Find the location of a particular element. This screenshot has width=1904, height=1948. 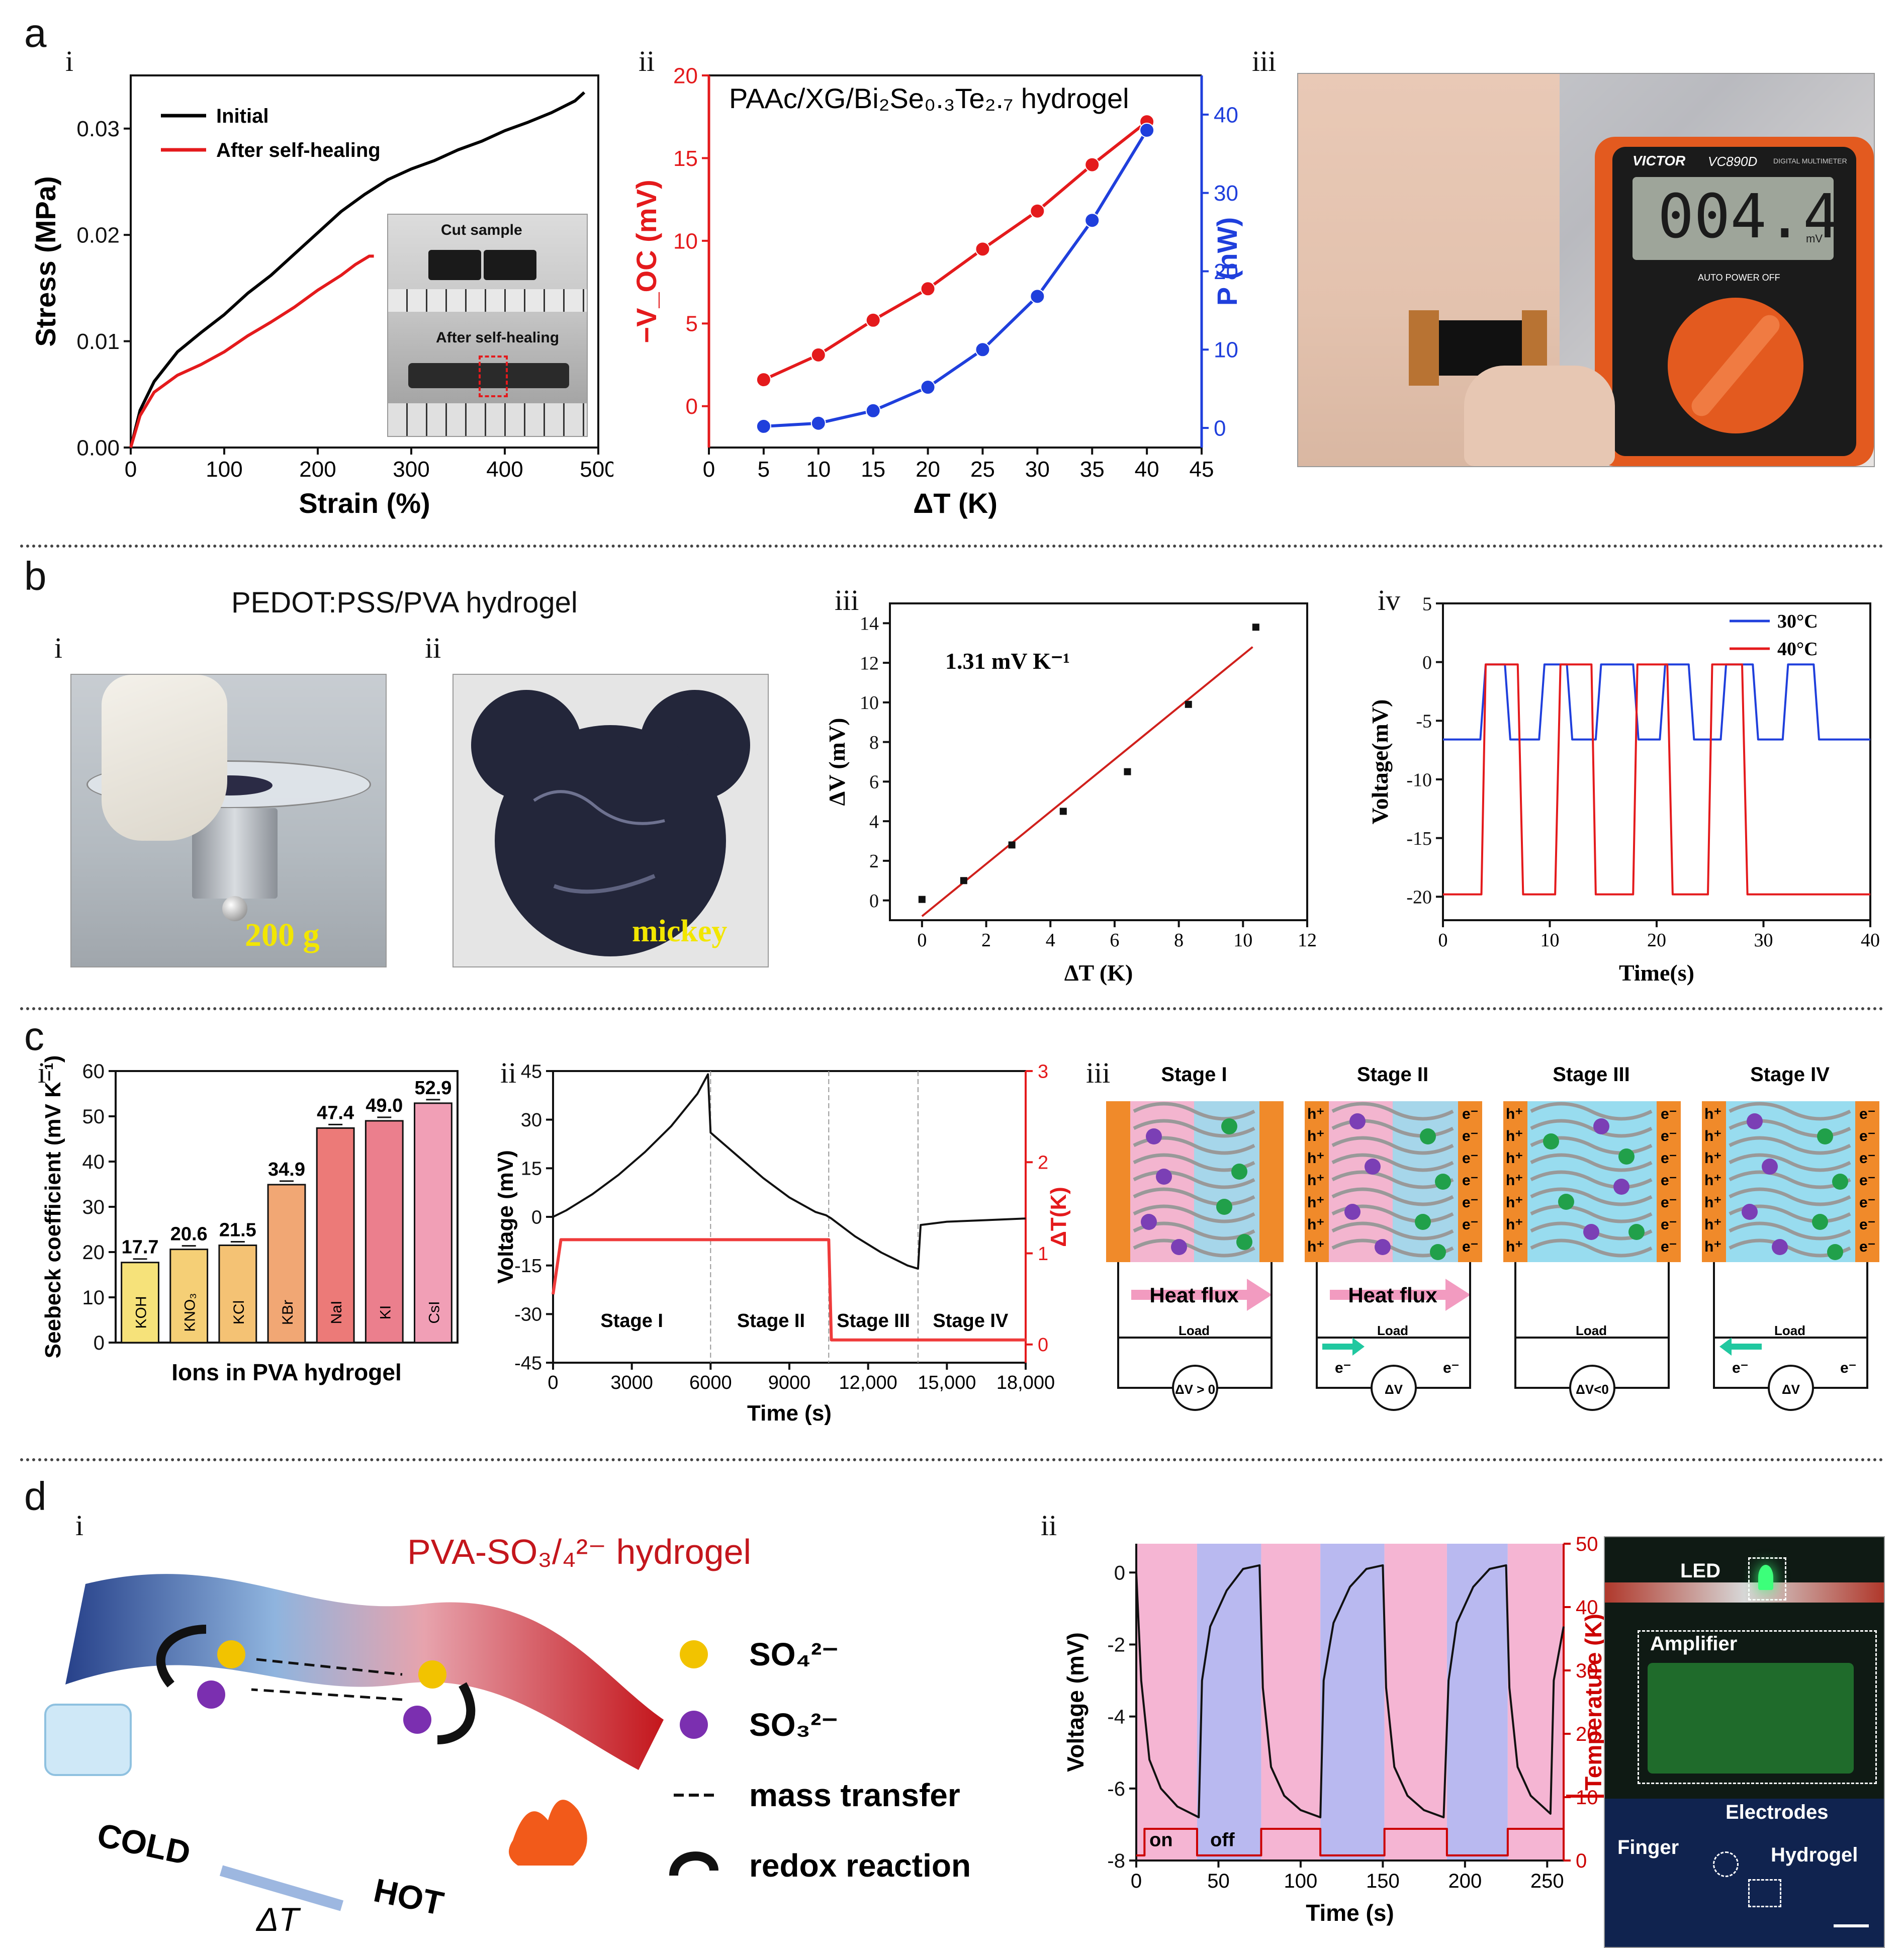

electrode-left is located at coordinates (1317, 1181).